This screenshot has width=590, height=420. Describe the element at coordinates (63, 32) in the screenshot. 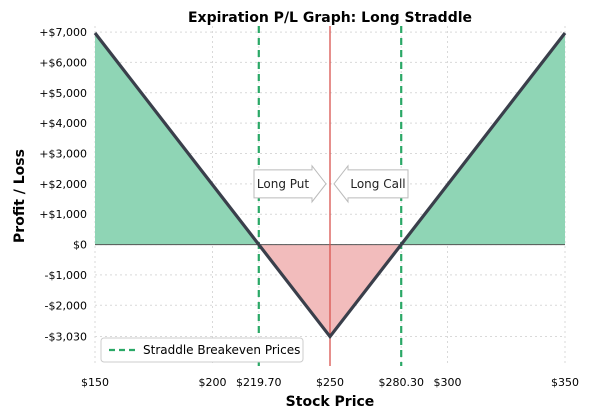

I see `y-tick-label: +$7,000` at that location.